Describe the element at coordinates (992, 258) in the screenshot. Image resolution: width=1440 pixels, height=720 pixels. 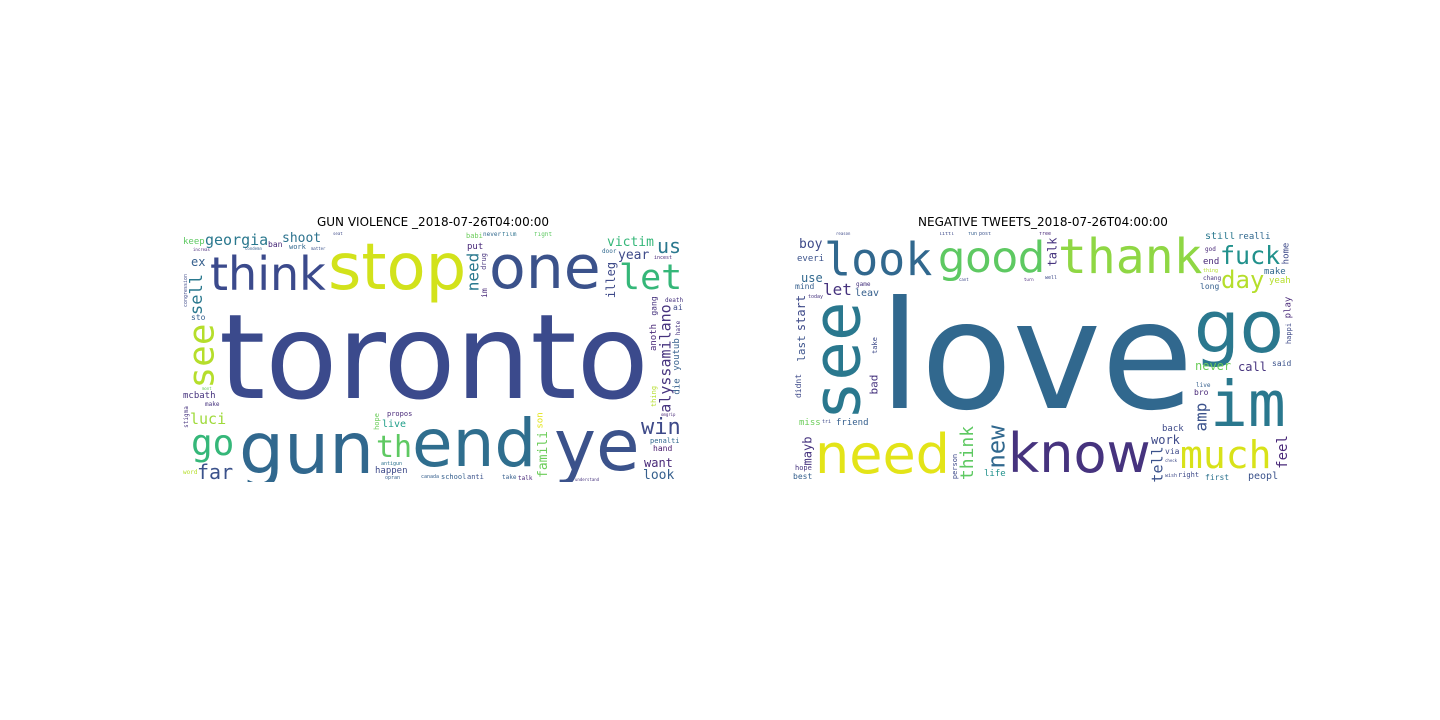
I see `word-good: good` at that location.